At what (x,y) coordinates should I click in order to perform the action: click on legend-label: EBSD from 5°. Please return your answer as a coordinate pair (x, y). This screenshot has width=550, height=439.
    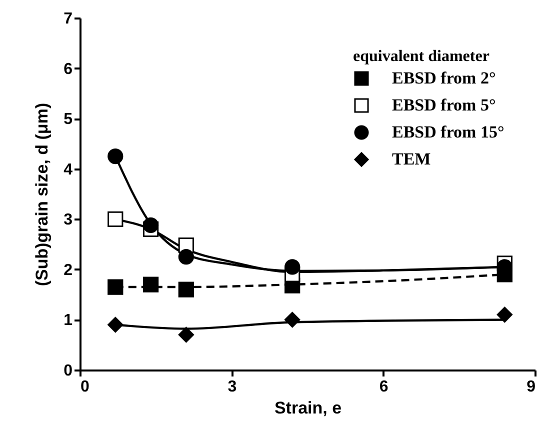
    Looking at the image, I should click on (444, 105).